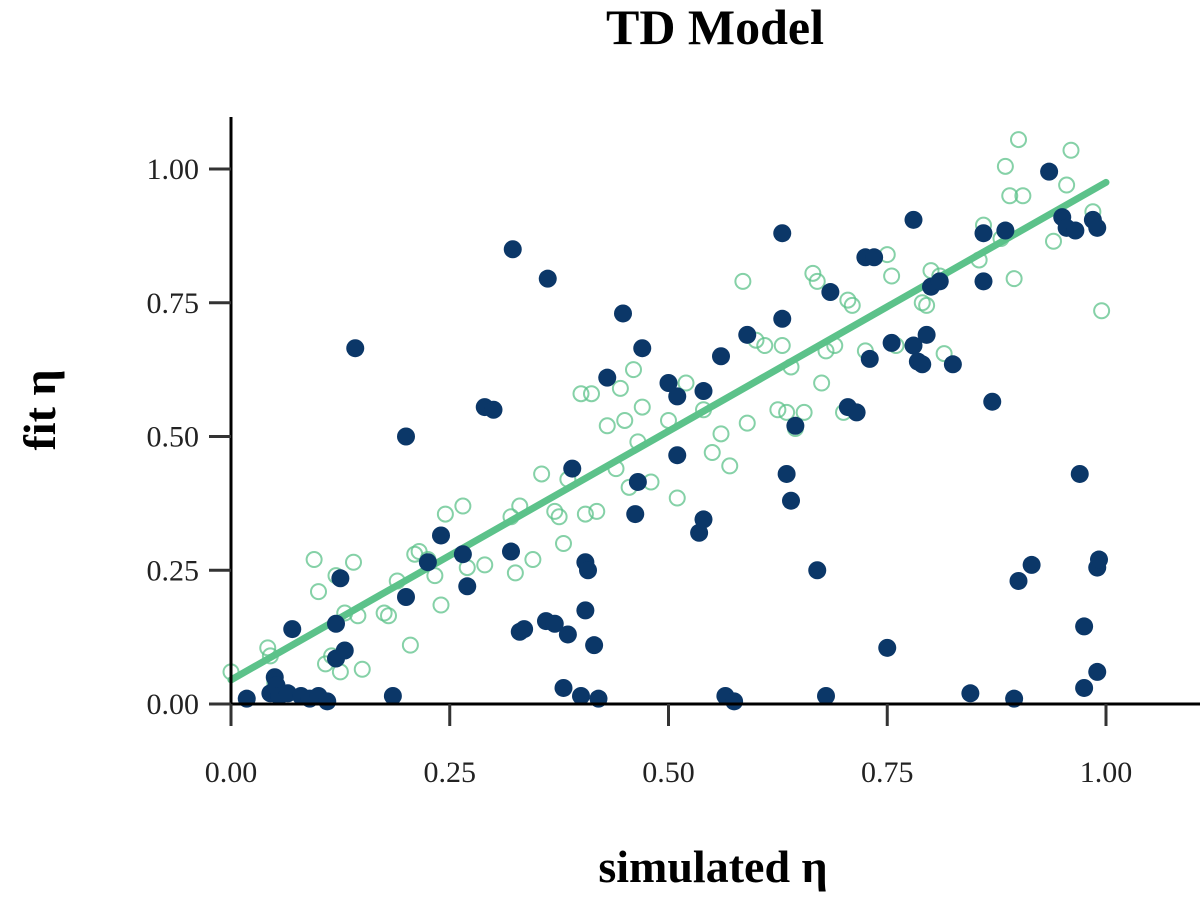 The image size is (1200, 900). I want to click on y-axis-ticks: 0.00 0.25 0.50 0.75 1.00, so click(189, 437).